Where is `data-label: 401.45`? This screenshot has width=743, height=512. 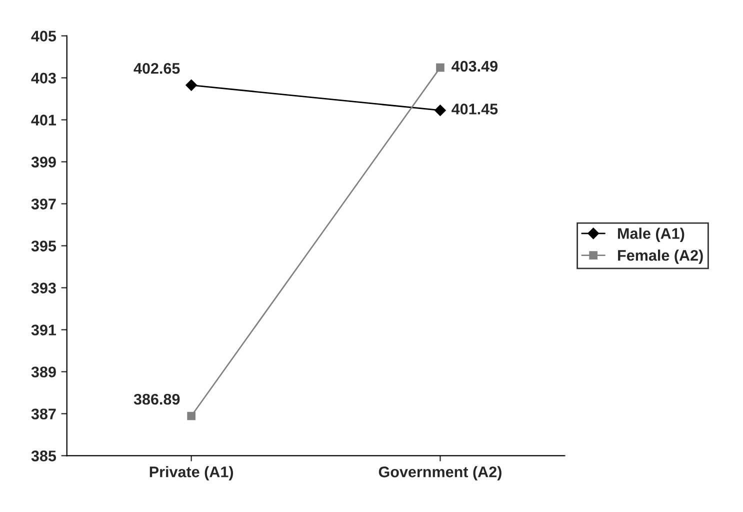 data-label: 401.45 is located at coordinates (475, 109).